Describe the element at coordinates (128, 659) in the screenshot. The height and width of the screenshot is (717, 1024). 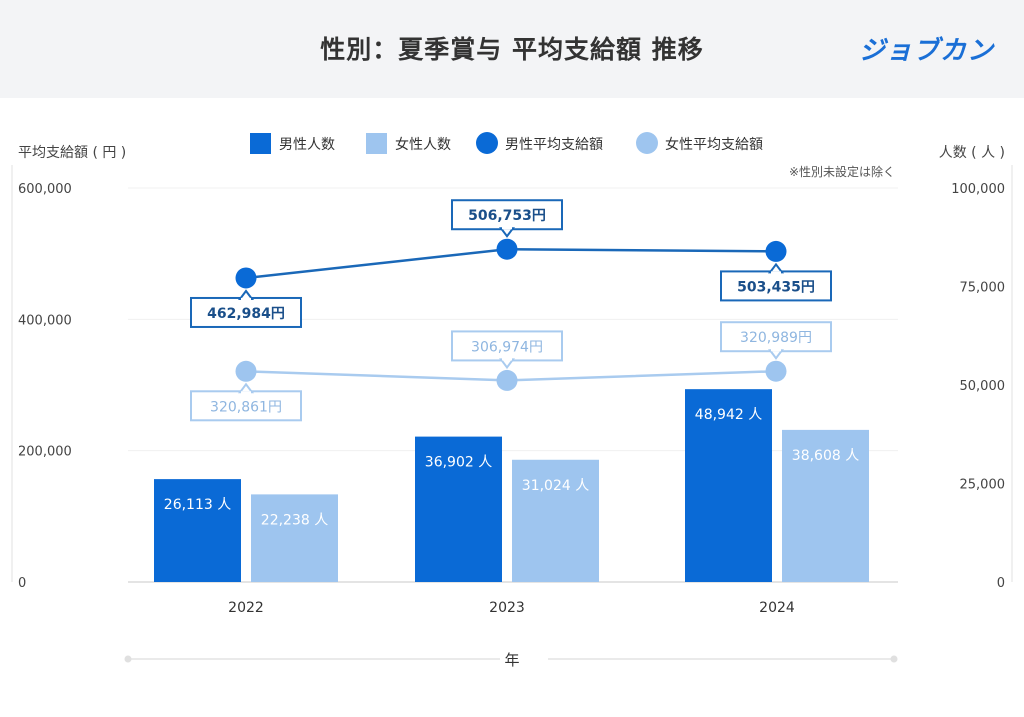
I see `x-axis-rule-dot-left` at that location.